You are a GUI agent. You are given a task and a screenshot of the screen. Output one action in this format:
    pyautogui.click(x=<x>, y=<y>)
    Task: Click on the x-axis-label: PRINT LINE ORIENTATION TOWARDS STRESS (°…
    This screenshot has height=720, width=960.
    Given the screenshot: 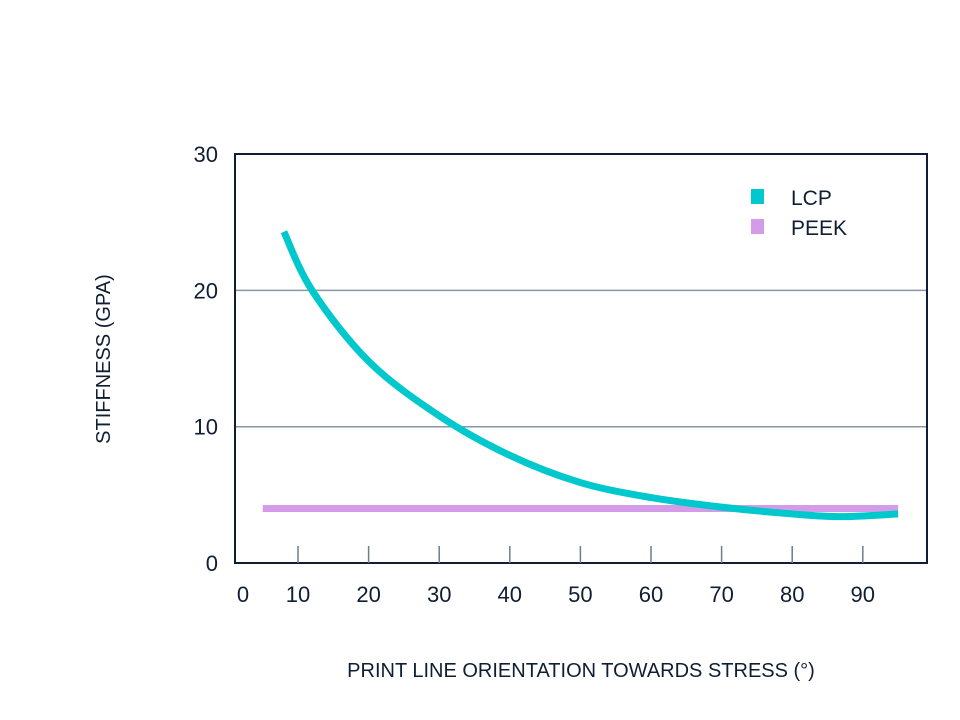 What is the action you would take?
    pyautogui.click(x=581, y=671)
    